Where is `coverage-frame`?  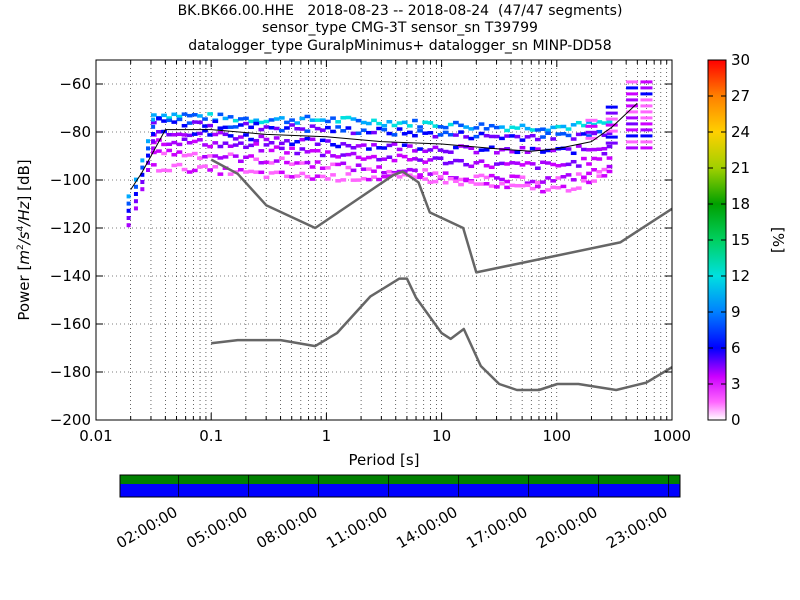 coverage-frame is located at coordinates (400, 486).